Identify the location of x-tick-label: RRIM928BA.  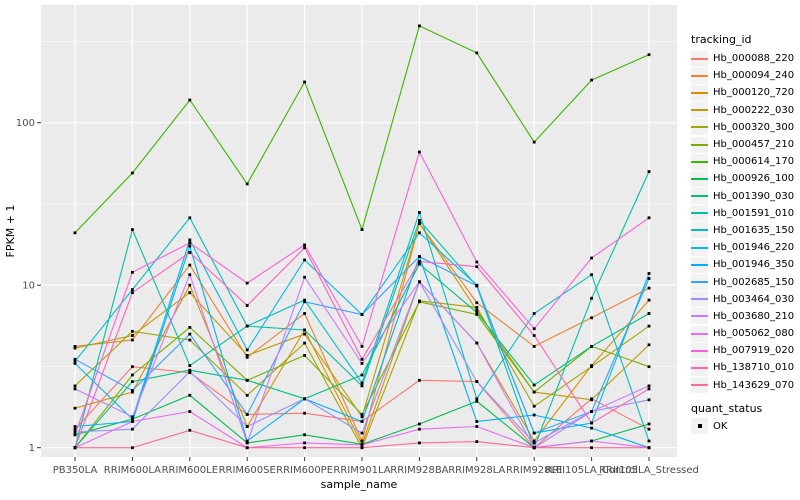
(419, 470).